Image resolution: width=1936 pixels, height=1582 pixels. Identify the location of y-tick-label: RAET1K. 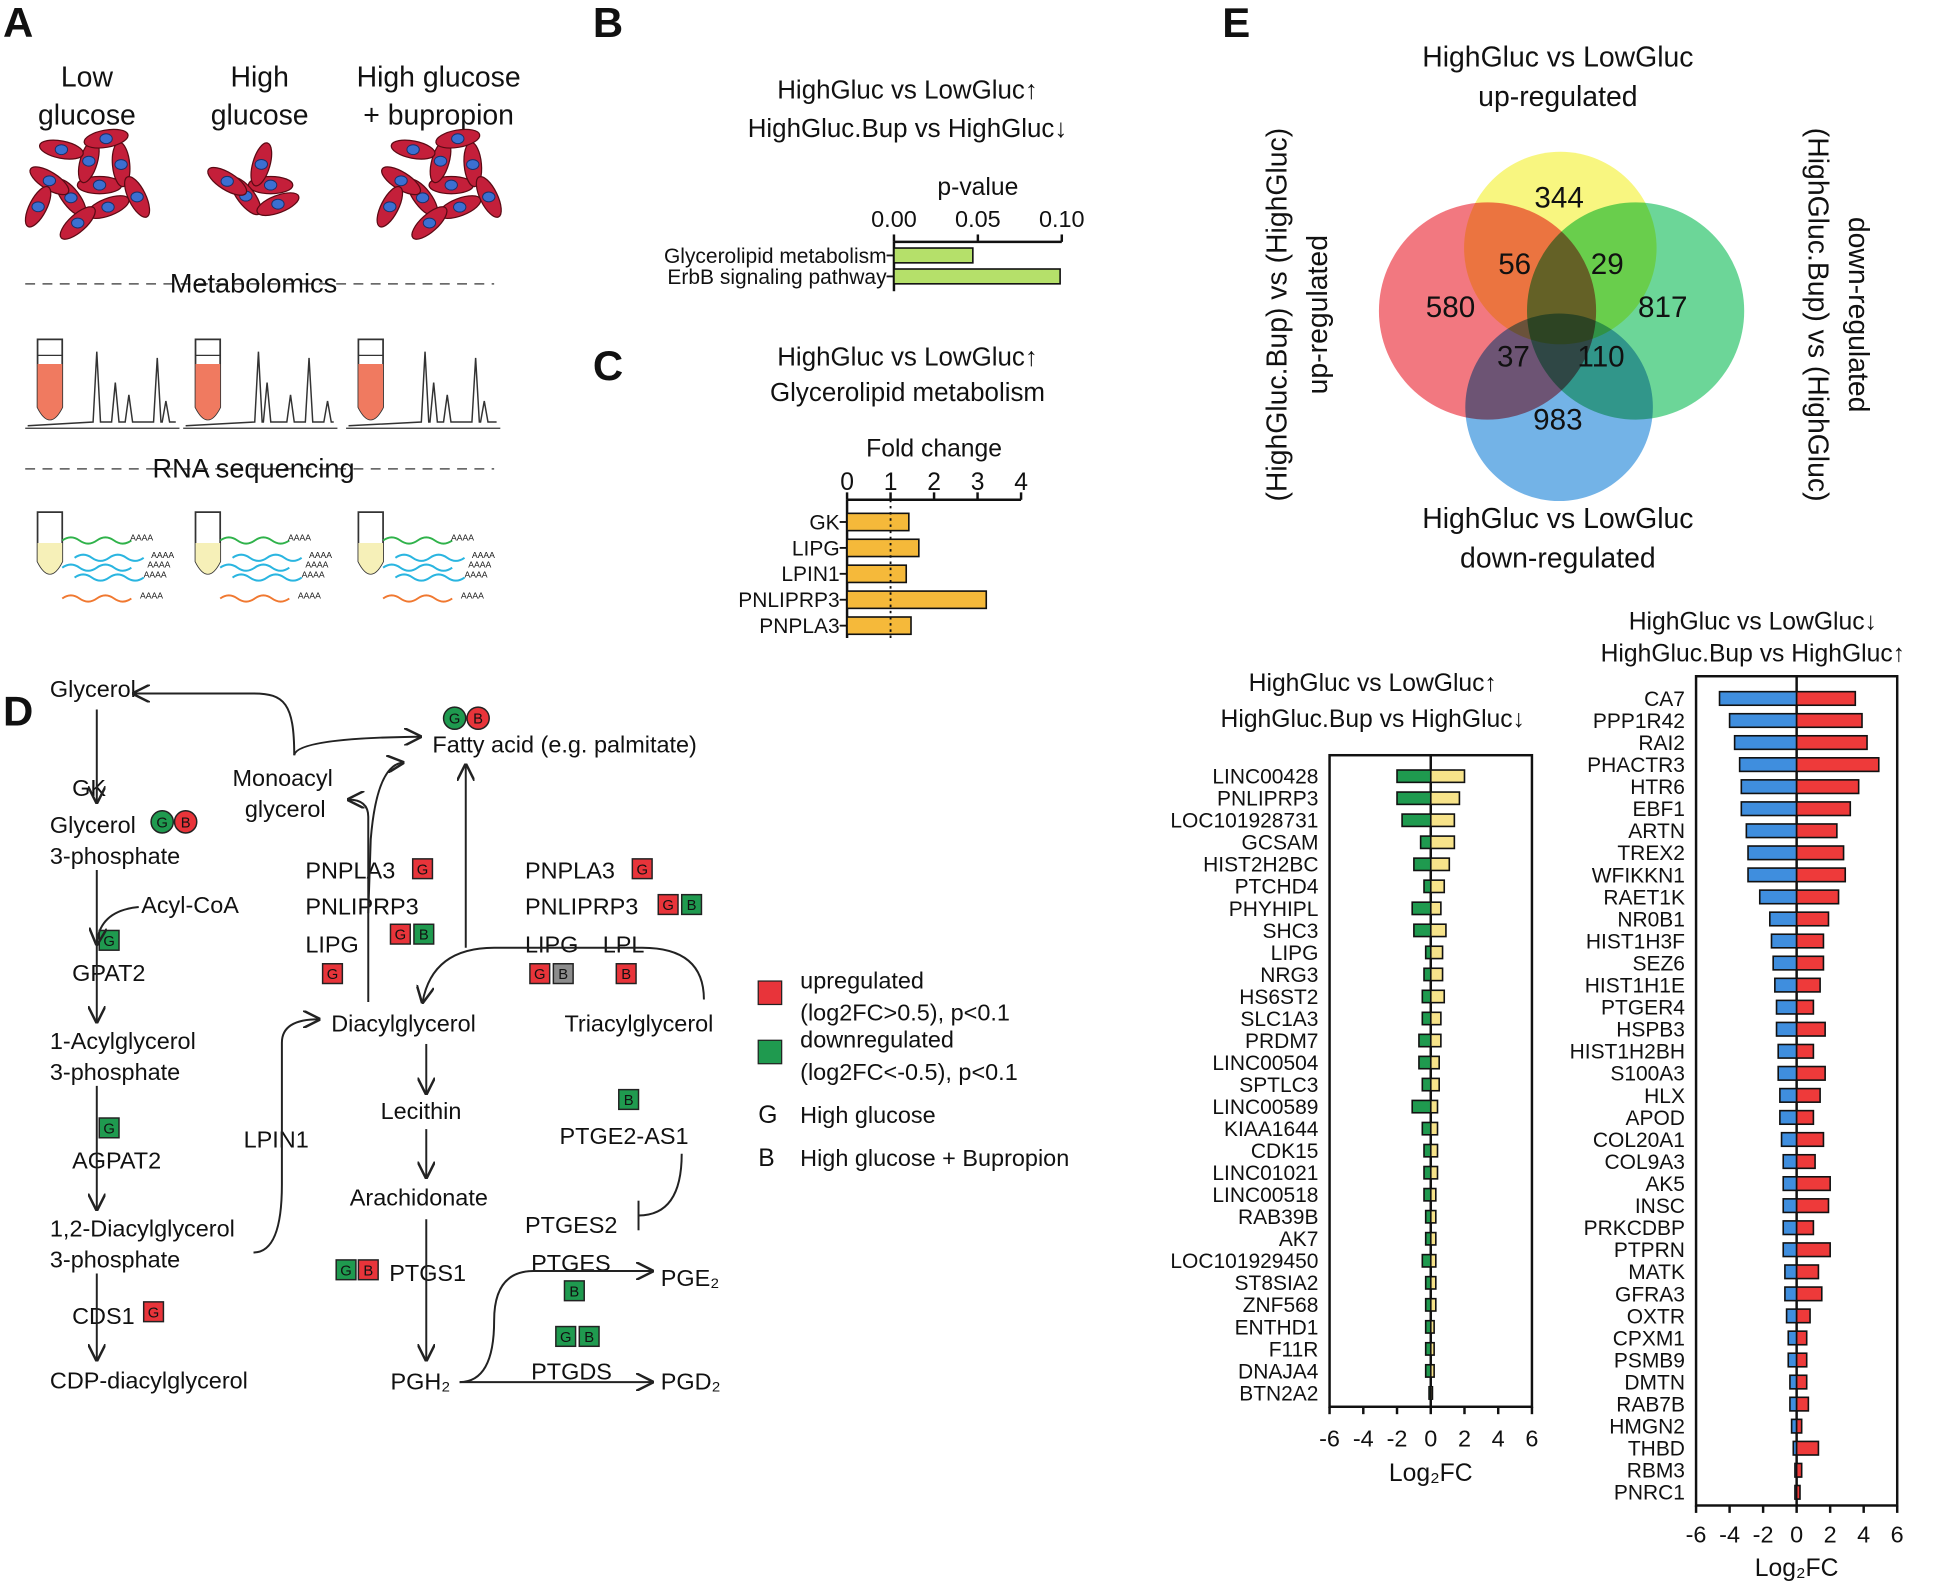
(1644, 897).